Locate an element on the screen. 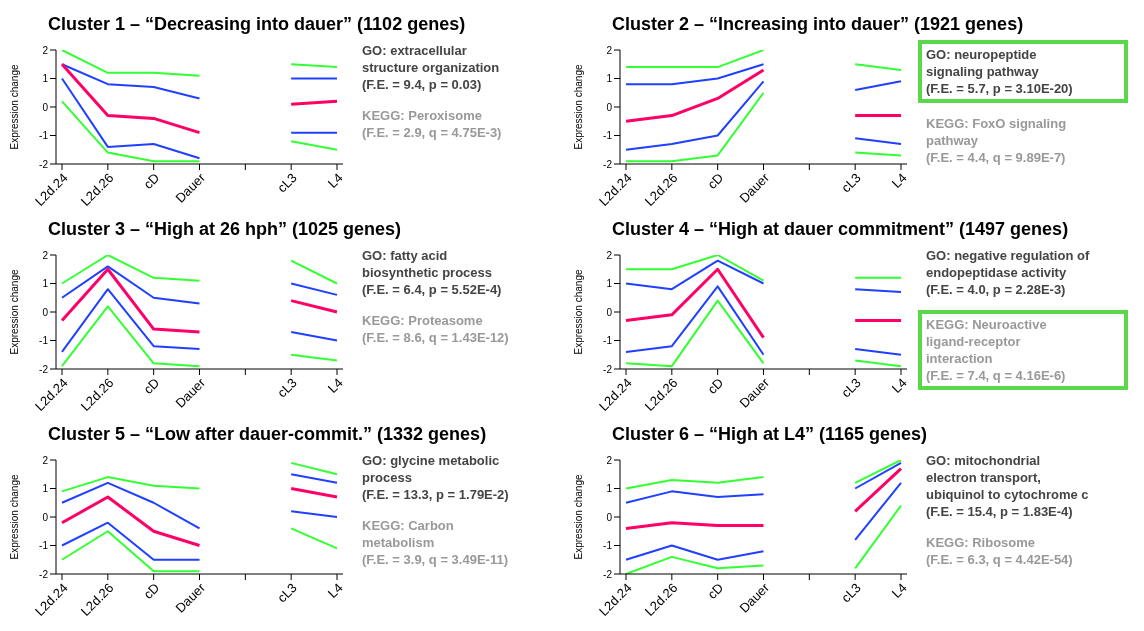  text: KEGG: Carbon metabolism (F.E. = 3.9, q = 3.49E-11) is located at coordinates (435, 542).